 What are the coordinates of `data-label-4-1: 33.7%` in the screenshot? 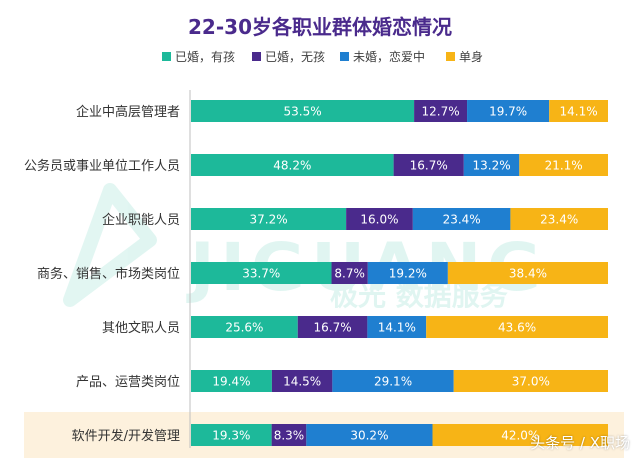 It's located at (261, 274).